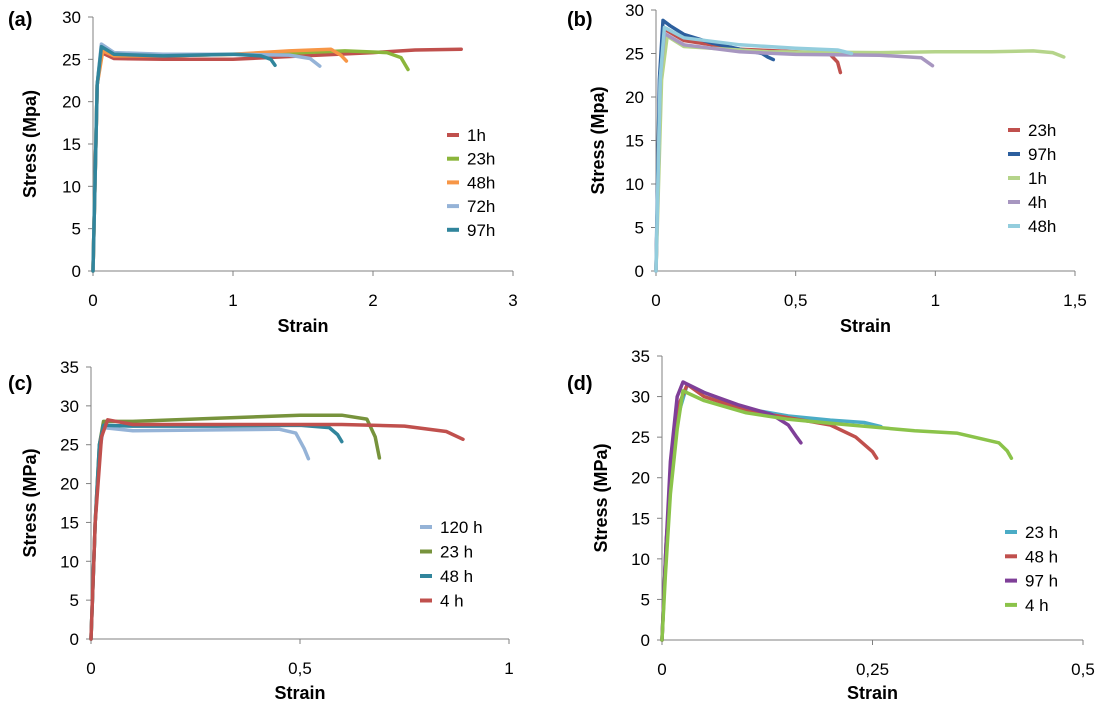 The image size is (1104, 709). I want to click on legend: 1h 23h 48h 72h 97h, so click(471, 183).